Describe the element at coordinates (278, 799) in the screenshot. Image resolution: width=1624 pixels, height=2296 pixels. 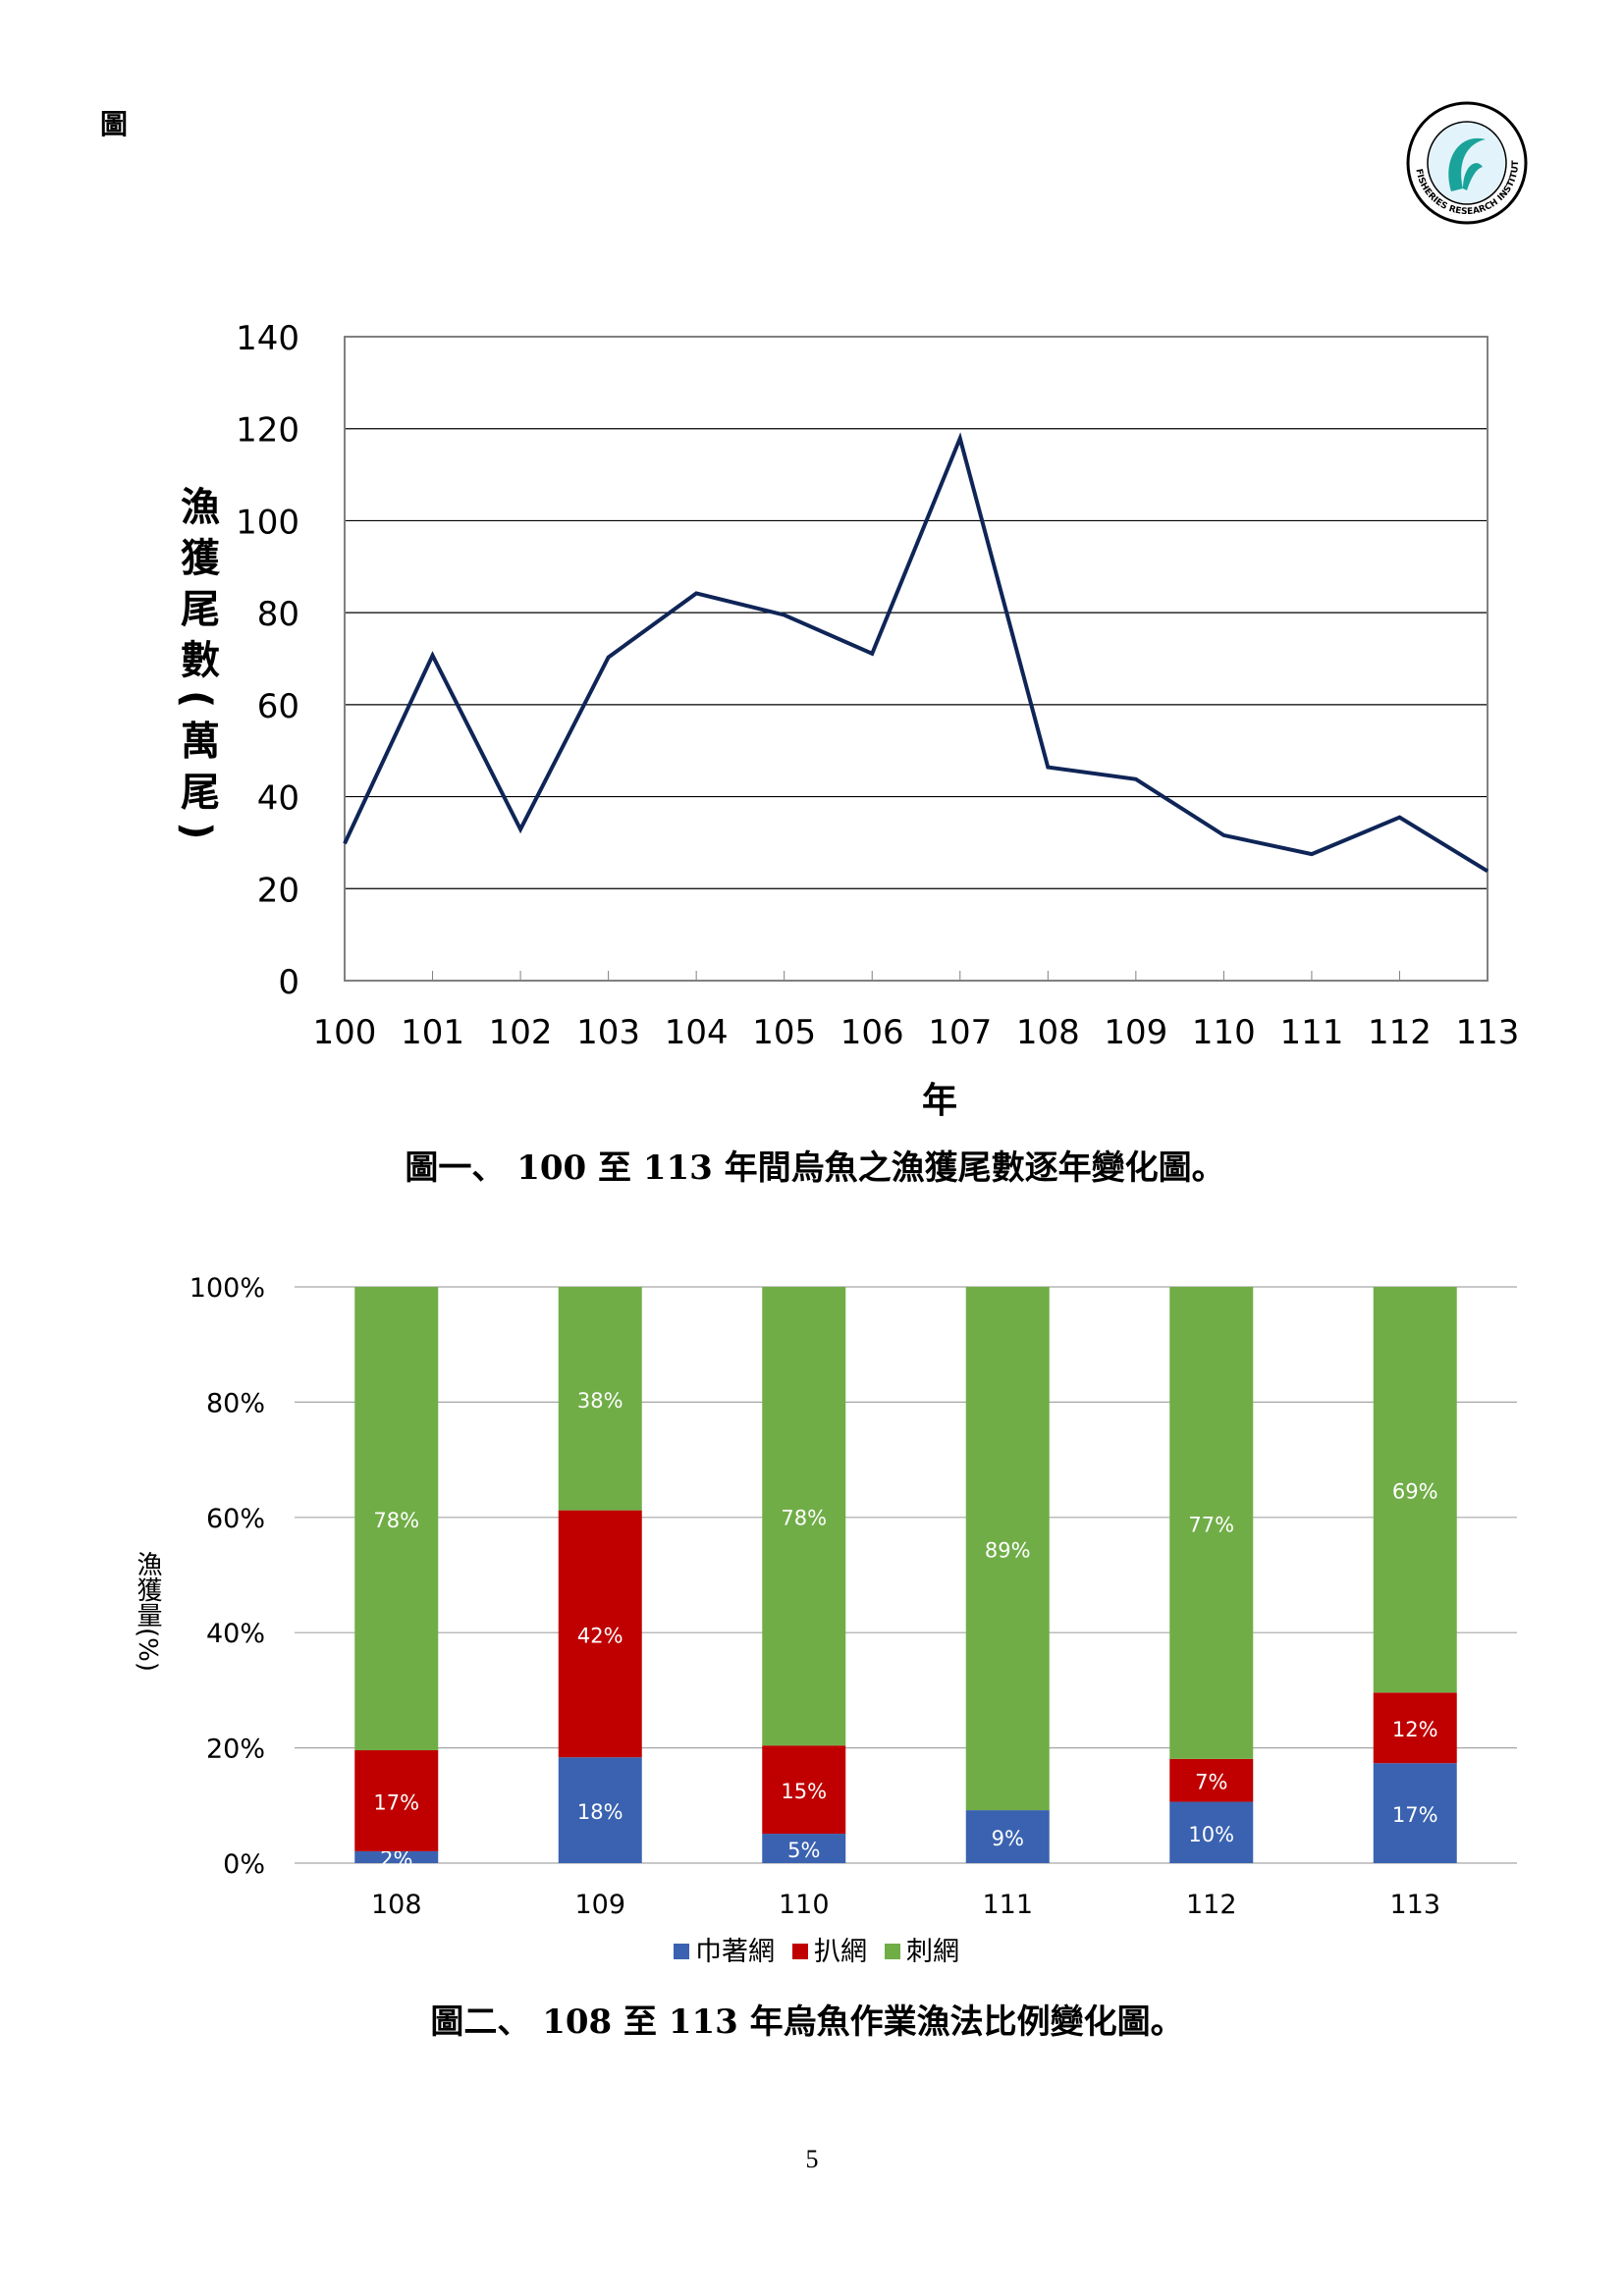
I see `y-tick-label: 40` at that location.